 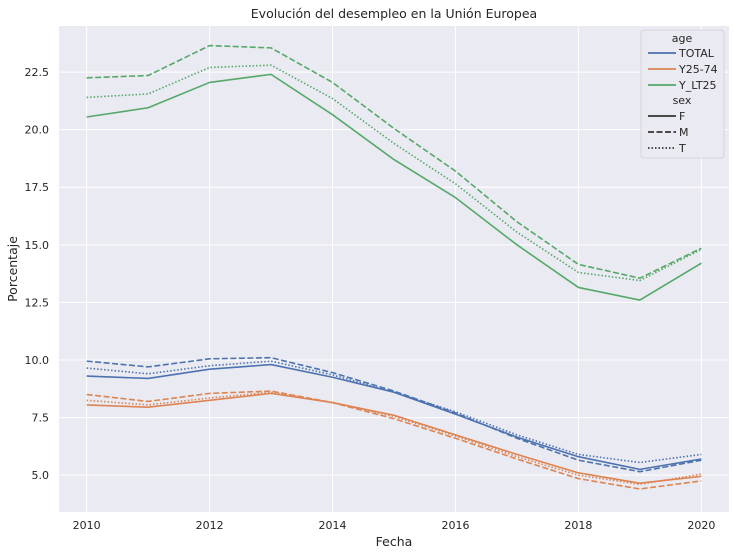 I want to click on x-tick-label: 2010, so click(x=87, y=525).